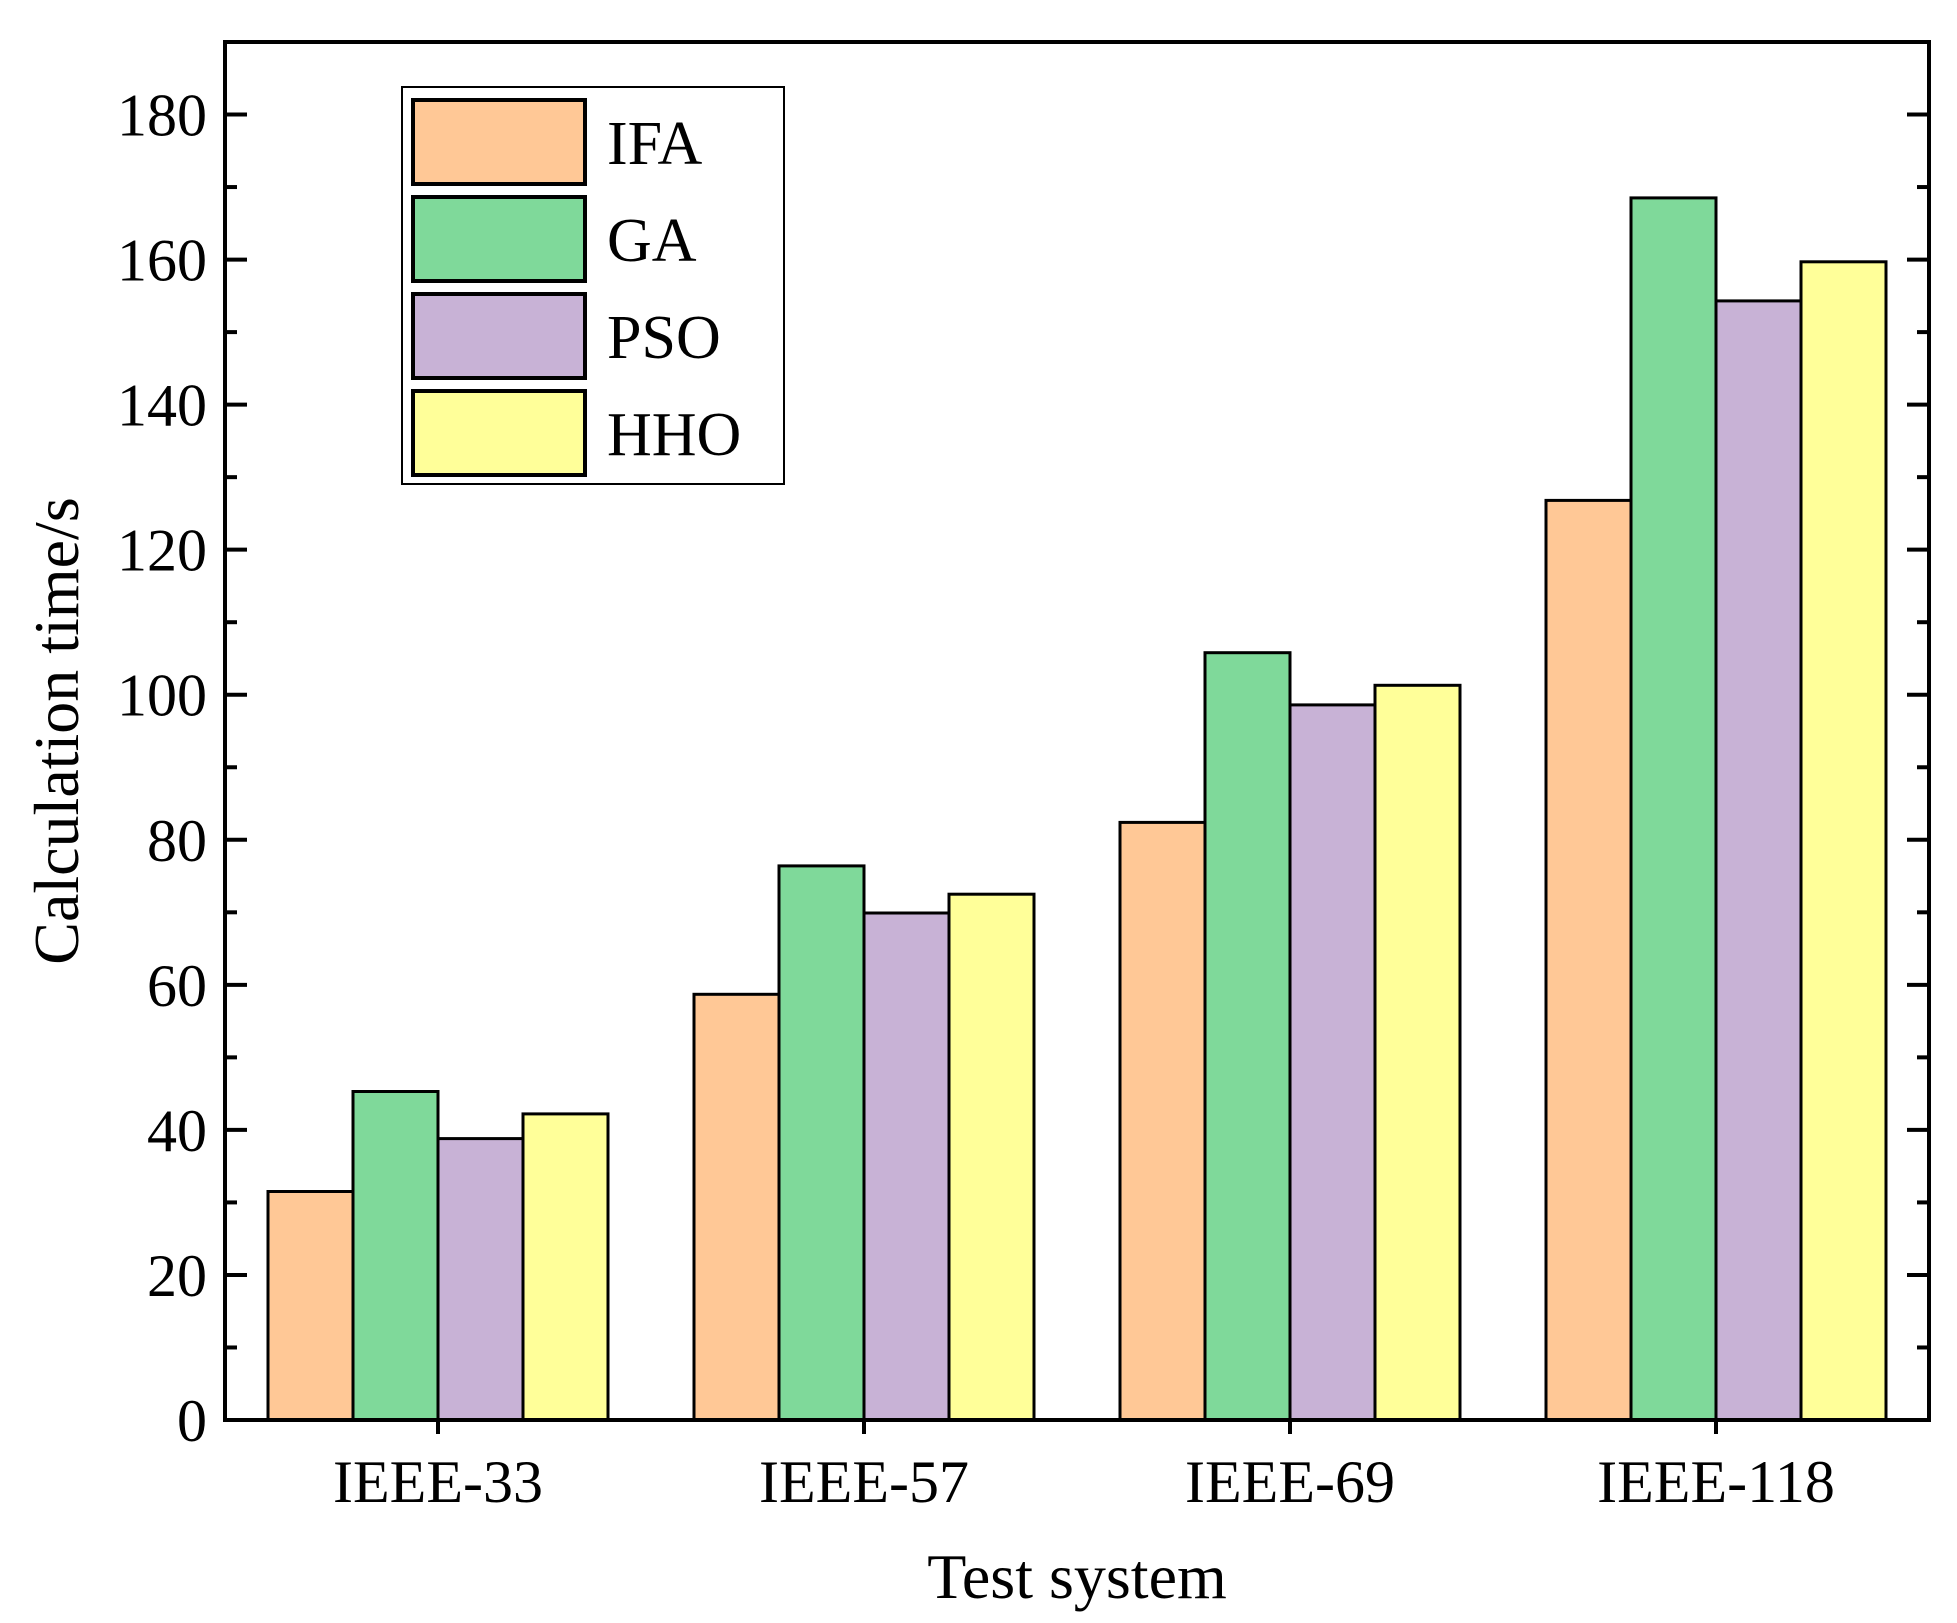 This screenshot has height=1623, width=1957. What do you see at coordinates (652, 241) in the screenshot?
I see `legend-label-ga: GA` at bounding box center [652, 241].